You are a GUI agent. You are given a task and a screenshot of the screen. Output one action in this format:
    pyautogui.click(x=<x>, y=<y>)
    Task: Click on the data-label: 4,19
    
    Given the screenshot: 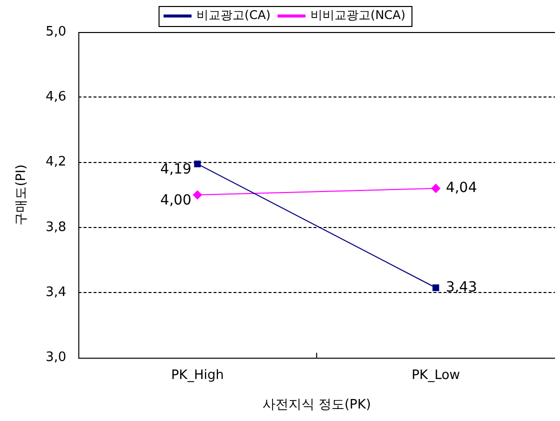 What is the action you would take?
    pyautogui.click(x=176, y=170)
    